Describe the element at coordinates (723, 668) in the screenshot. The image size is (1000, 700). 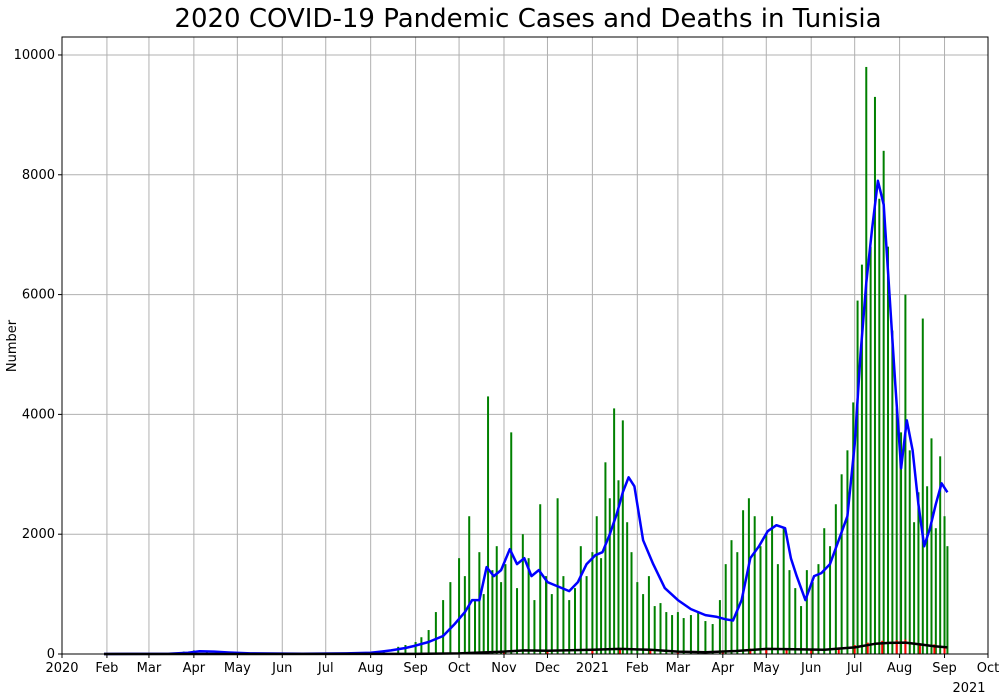
I see `x-tick-label: Apr` at that location.